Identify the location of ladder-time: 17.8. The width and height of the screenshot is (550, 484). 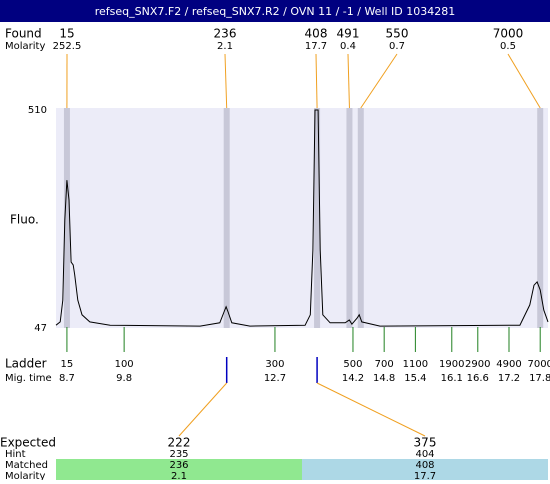
(539, 378).